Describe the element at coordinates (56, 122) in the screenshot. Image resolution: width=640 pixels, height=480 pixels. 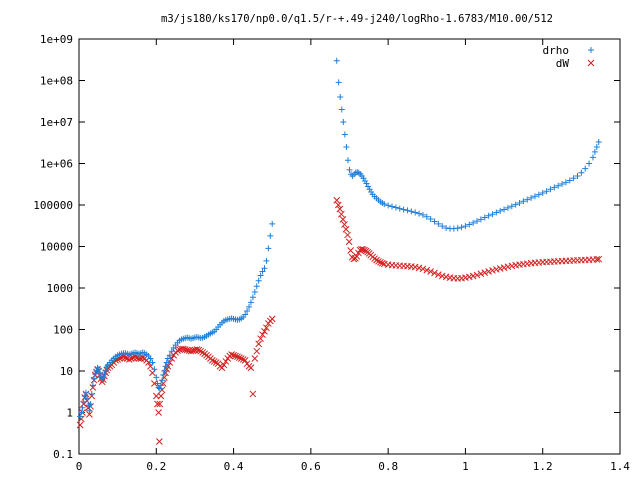
I see `y-tick-label: 1e+07` at that location.